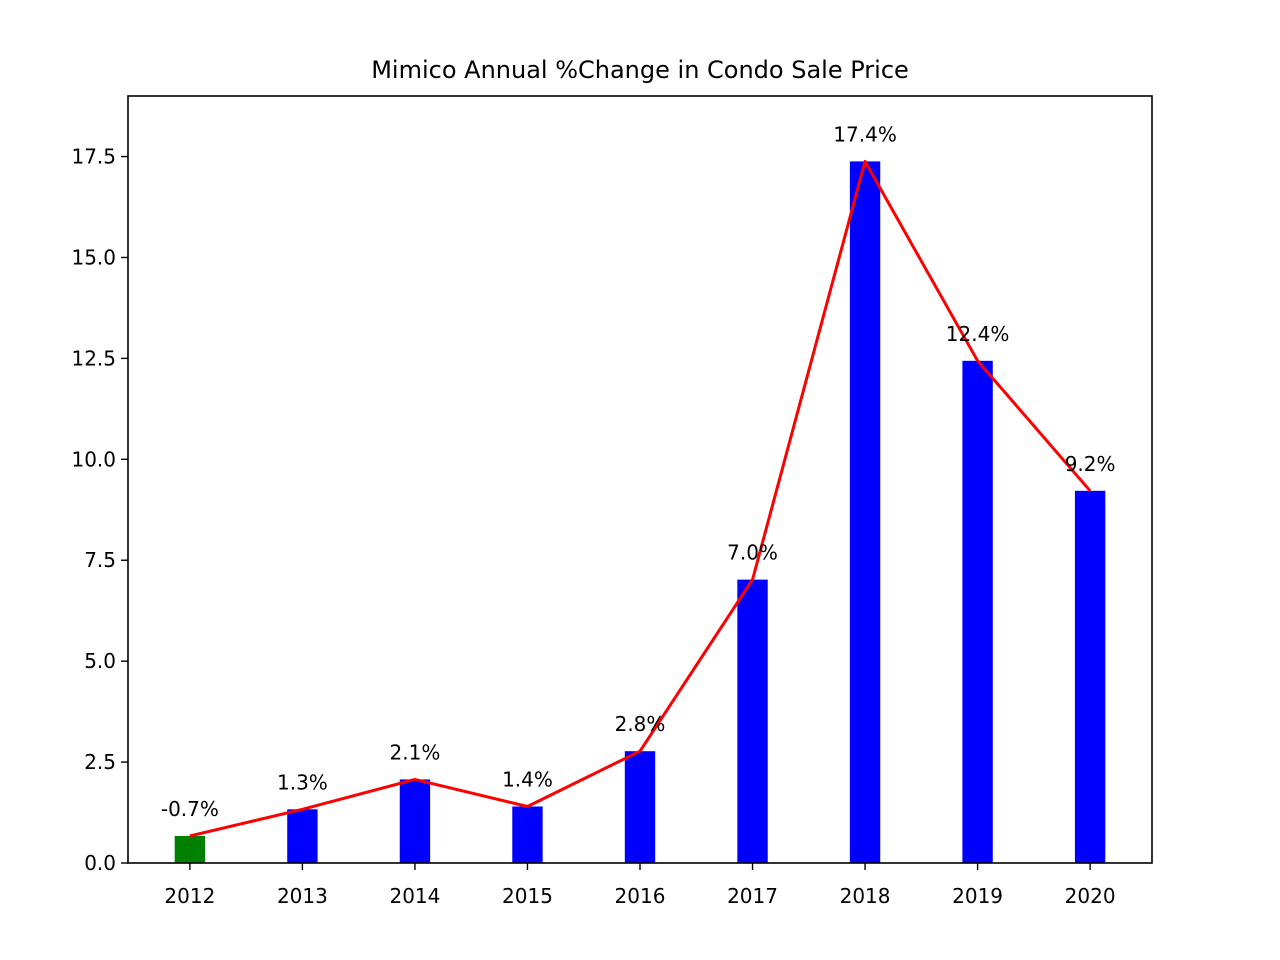 The width and height of the screenshot is (1280, 960). Describe the element at coordinates (865, 512) in the screenshot. I see `bar-2018` at that location.